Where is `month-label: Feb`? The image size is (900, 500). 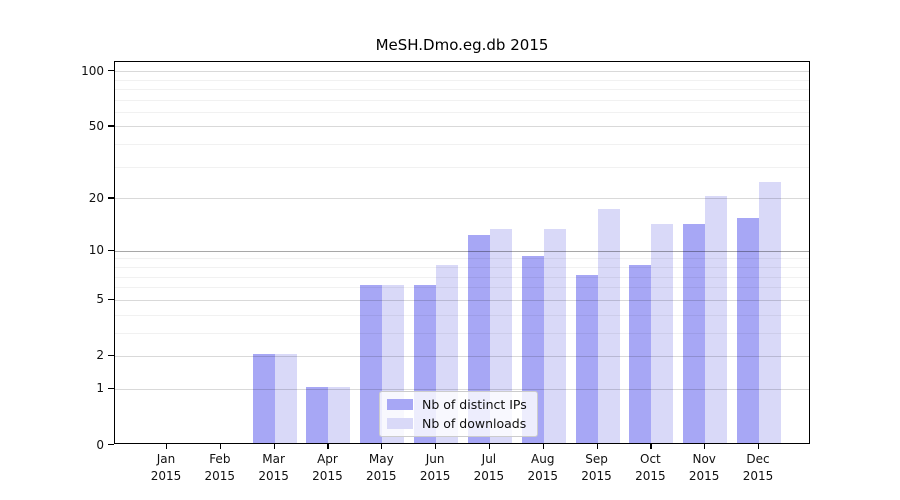 month-label: Feb is located at coordinates (220, 459).